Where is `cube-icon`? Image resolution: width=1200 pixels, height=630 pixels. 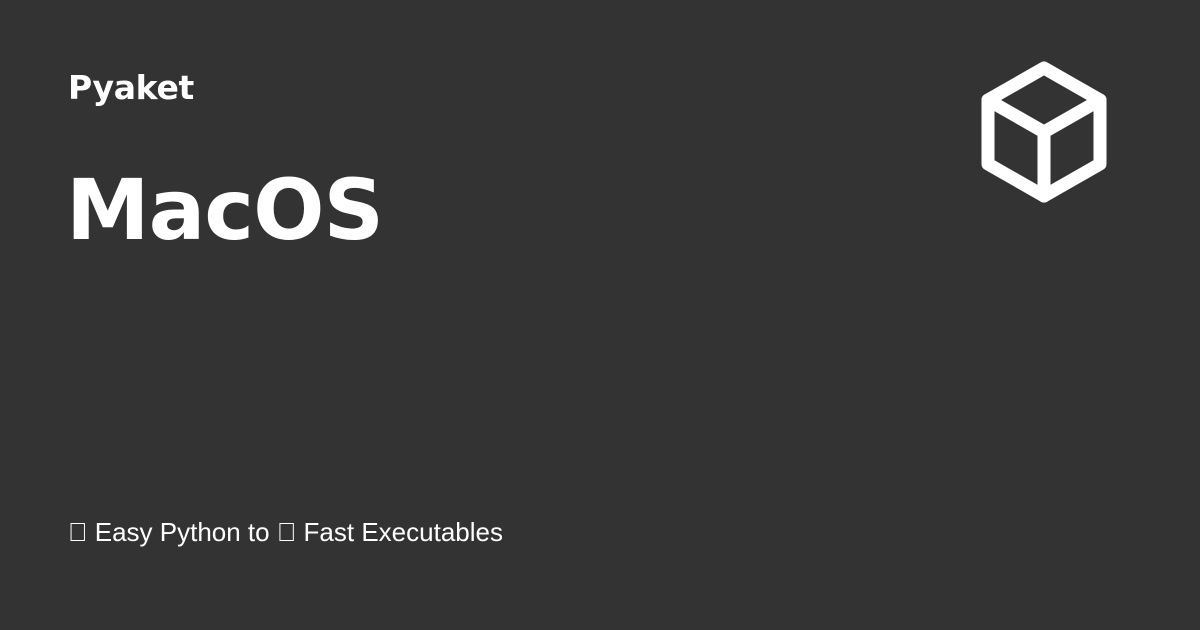
cube-icon is located at coordinates (1044, 132).